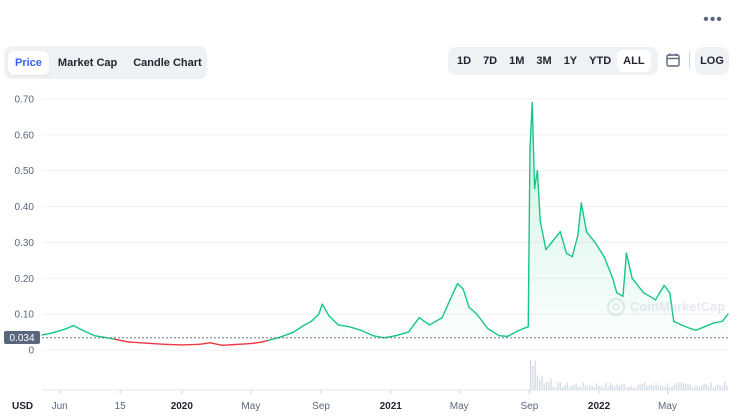 Image resolution: width=750 pixels, height=419 pixels. I want to click on chart-type-tabs: Price Market Cap Candle Chart, so click(105, 62).